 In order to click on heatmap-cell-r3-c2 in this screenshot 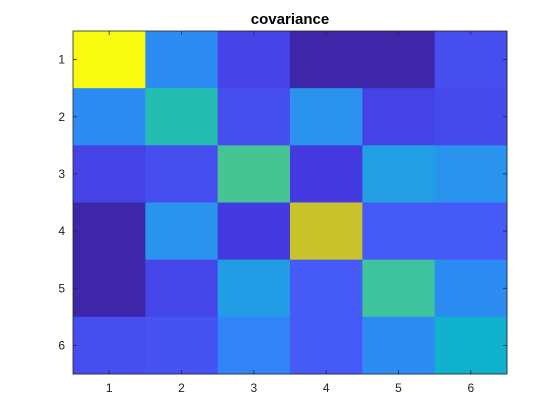, I will do `click(182, 174)`.